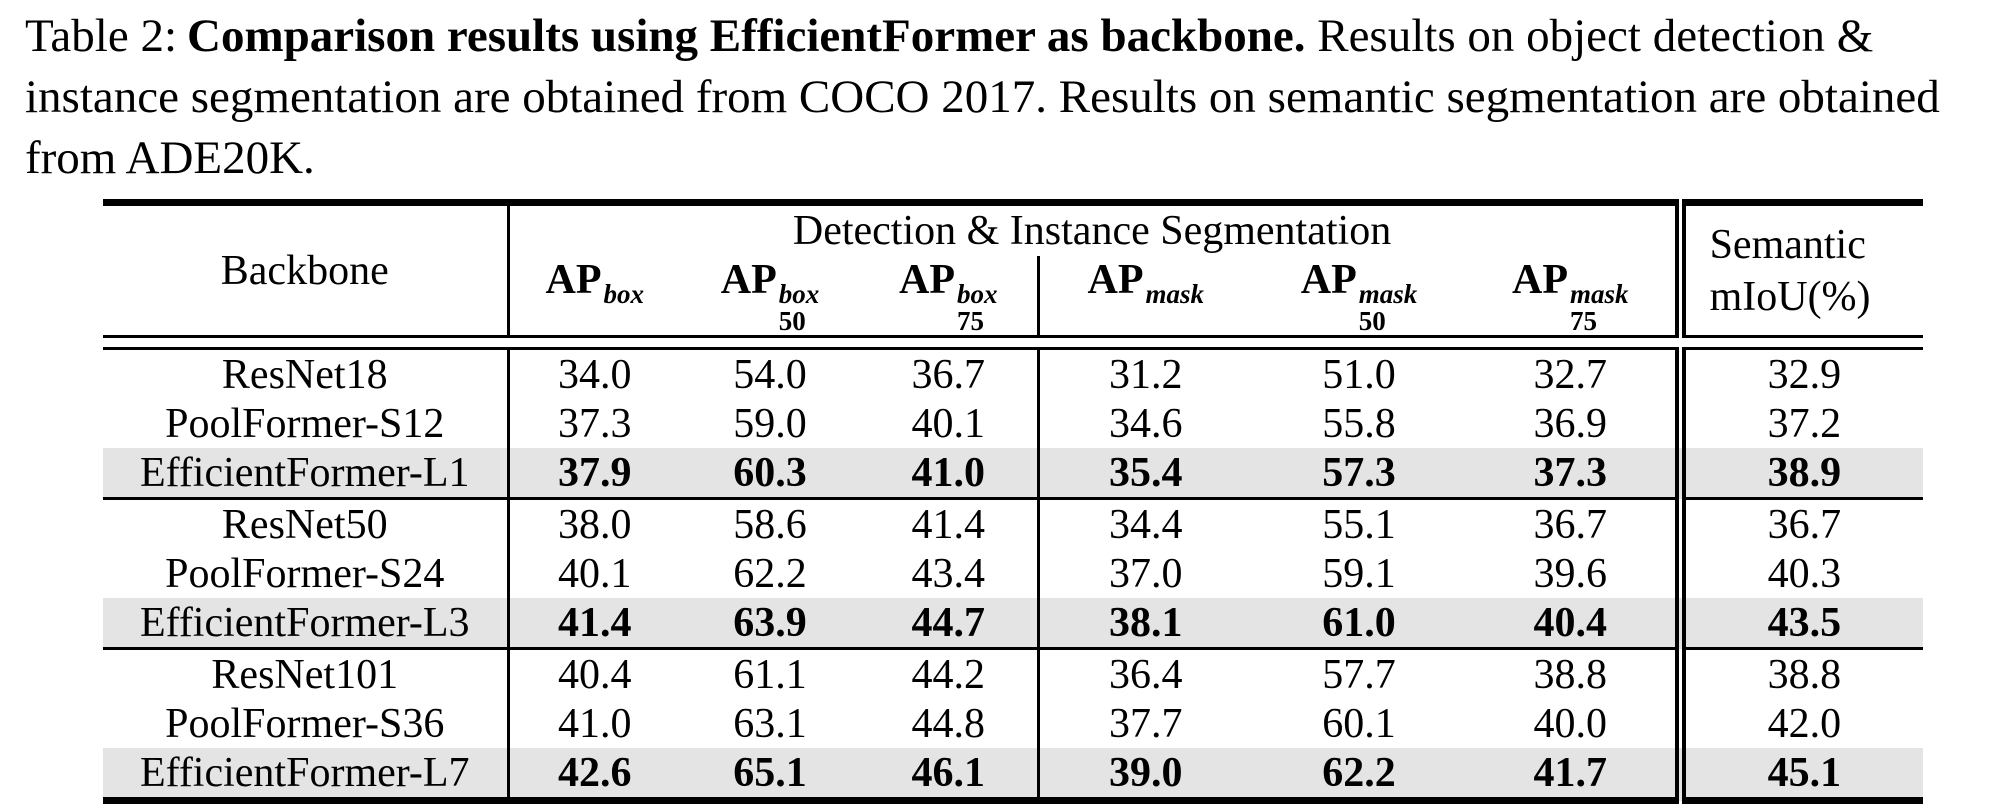 The image size is (2000, 804). I want to click on value-cell: 44.8, so click(948, 723).